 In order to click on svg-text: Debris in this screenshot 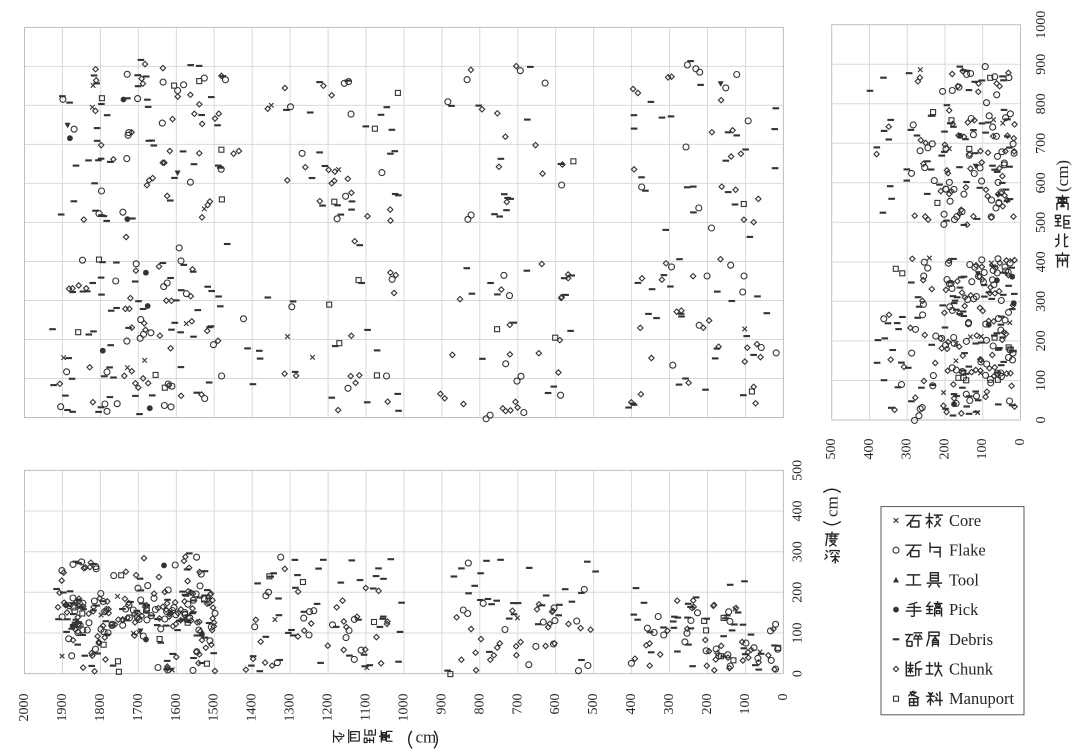, I will do `click(971, 639)`.